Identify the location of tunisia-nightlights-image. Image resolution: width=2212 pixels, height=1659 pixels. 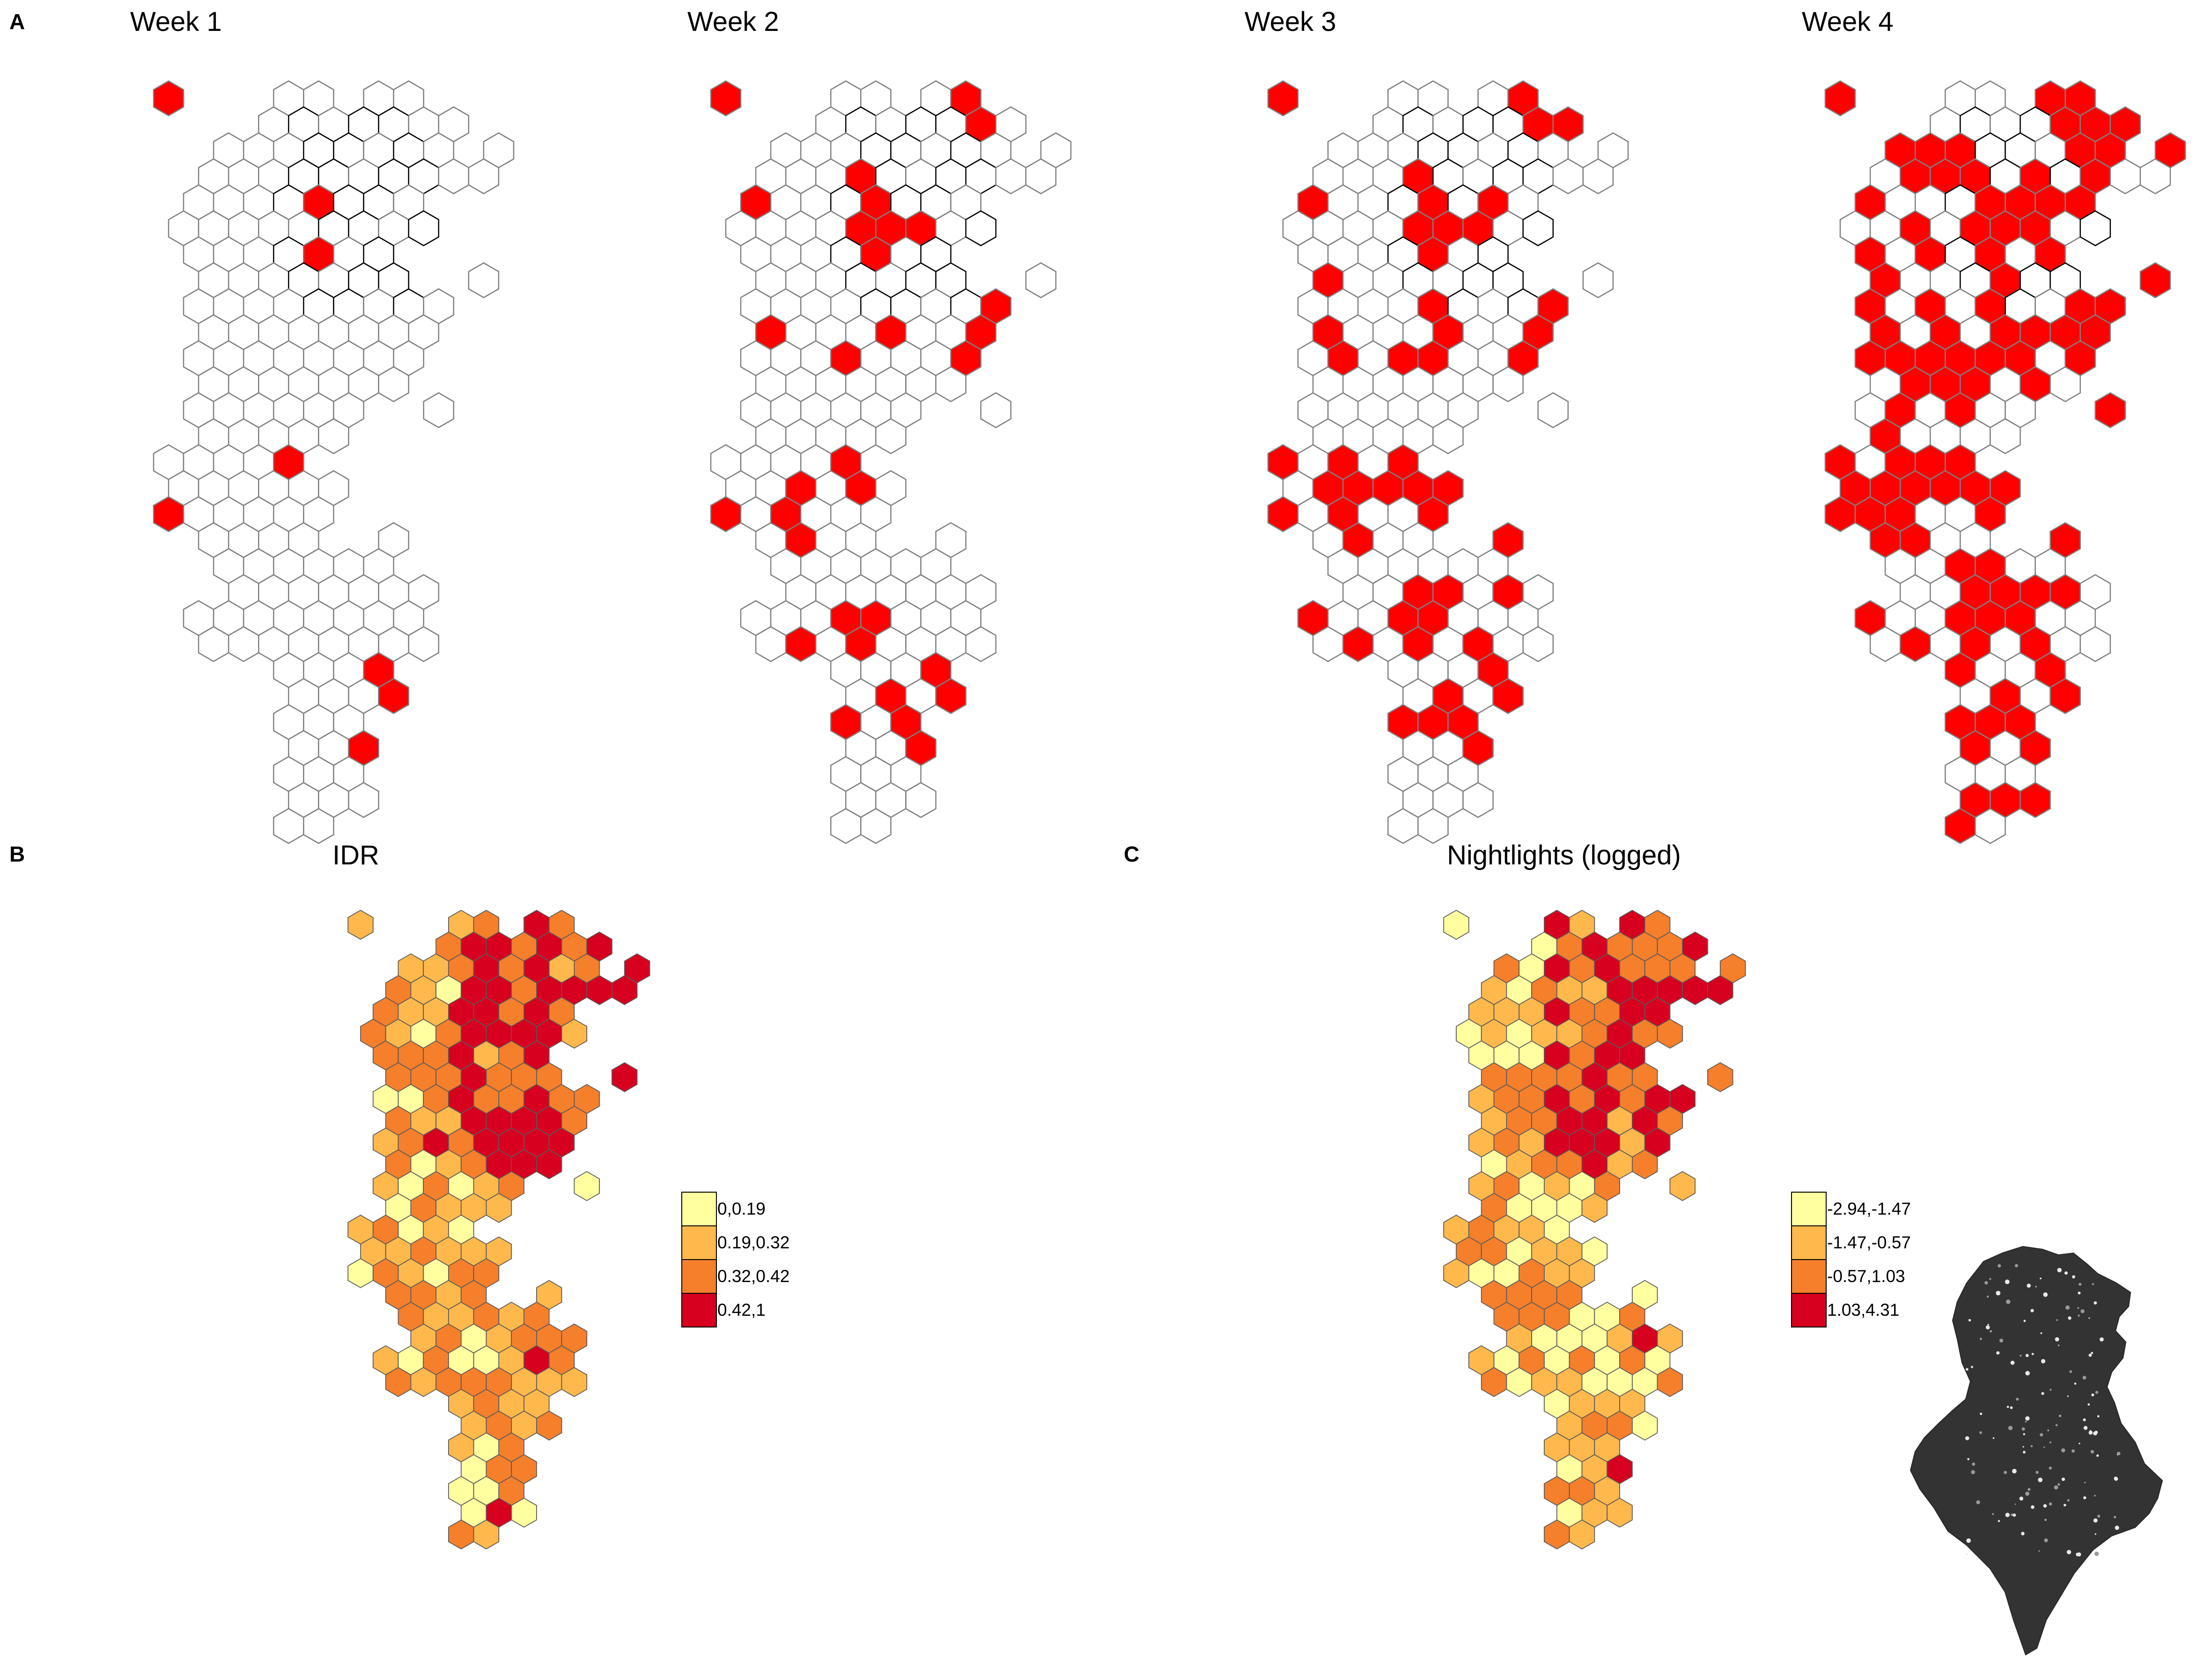
(2037, 1451).